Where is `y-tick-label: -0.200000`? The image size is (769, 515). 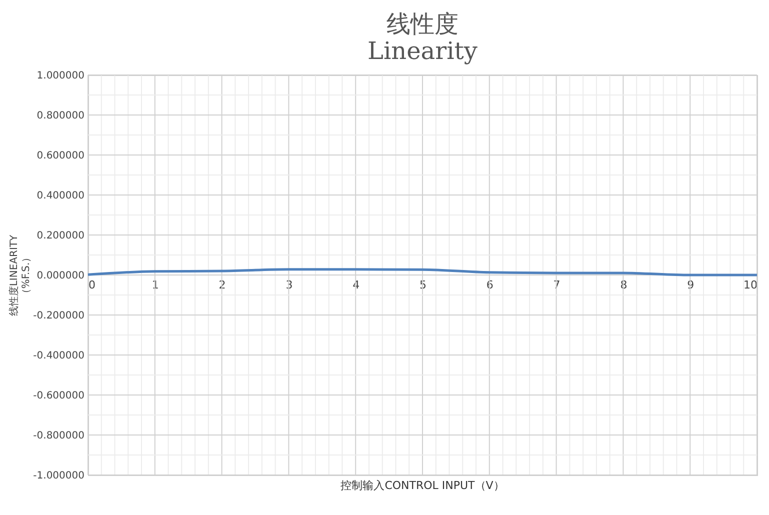 y-tick-label: -0.200000 is located at coordinates (58, 316).